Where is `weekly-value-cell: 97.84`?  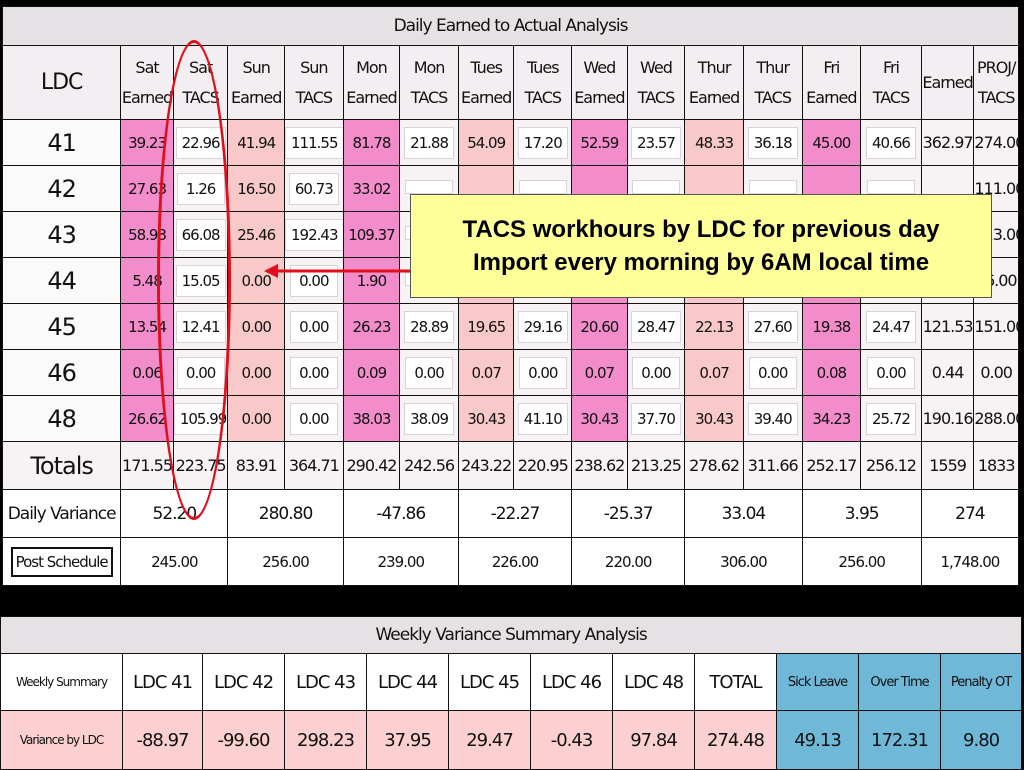 weekly-value-cell: 97.84 is located at coordinates (653, 740).